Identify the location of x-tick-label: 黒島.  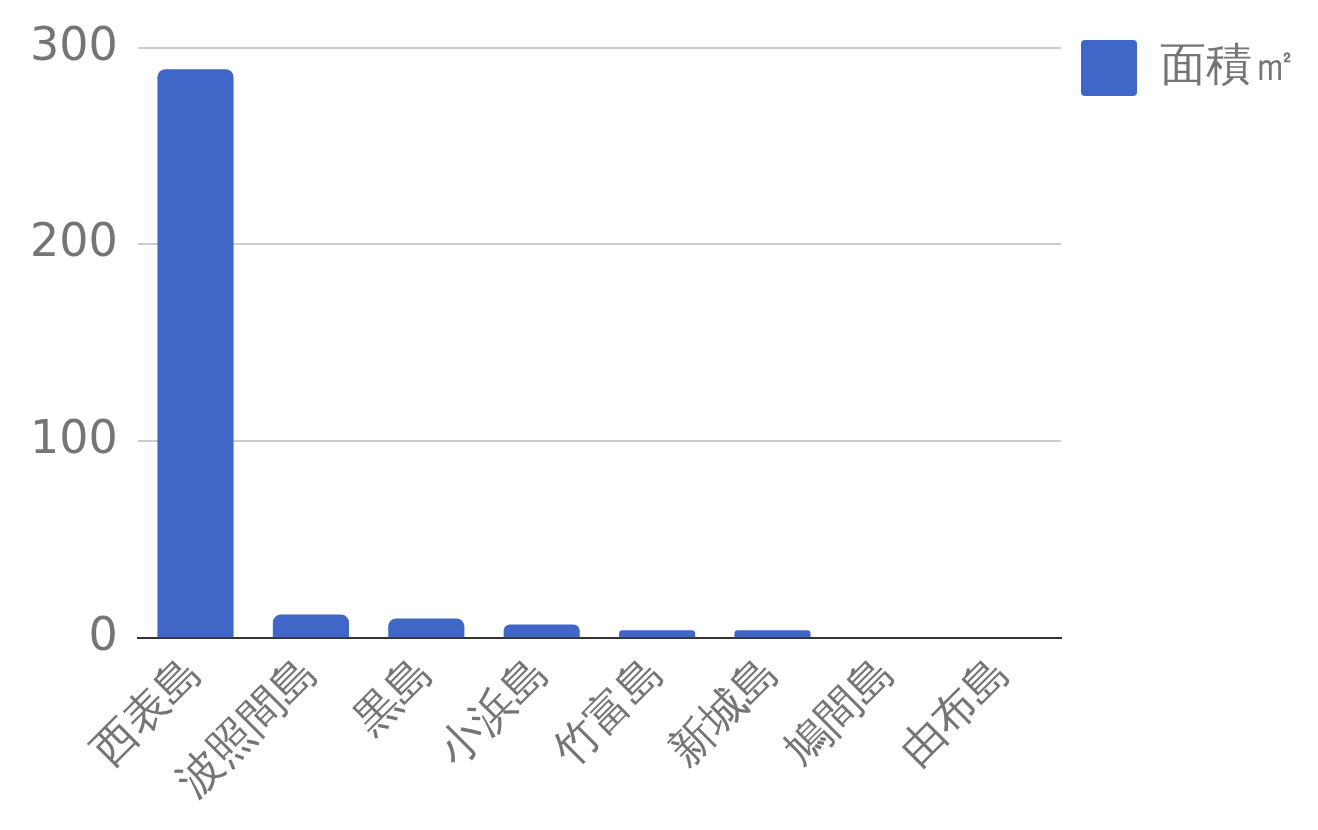
(392, 695).